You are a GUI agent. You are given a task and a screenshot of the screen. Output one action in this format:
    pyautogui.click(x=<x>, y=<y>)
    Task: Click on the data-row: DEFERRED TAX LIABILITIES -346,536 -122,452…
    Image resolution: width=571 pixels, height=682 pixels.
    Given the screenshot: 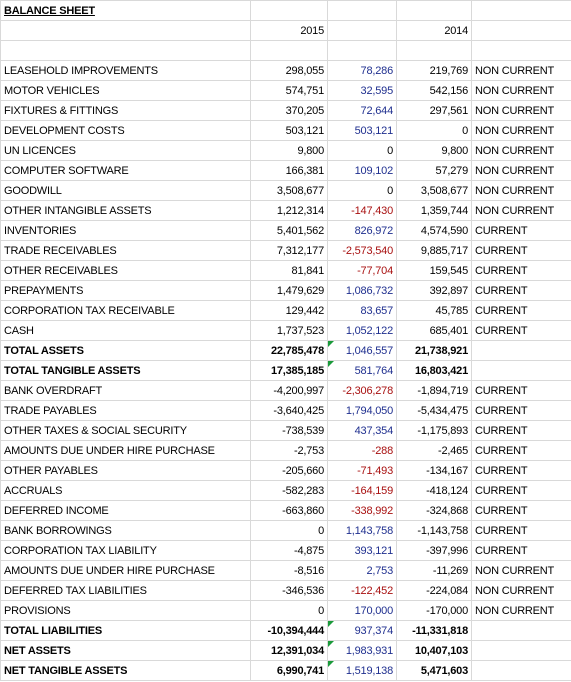 What is the action you would take?
    pyautogui.click(x=285, y=590)
    